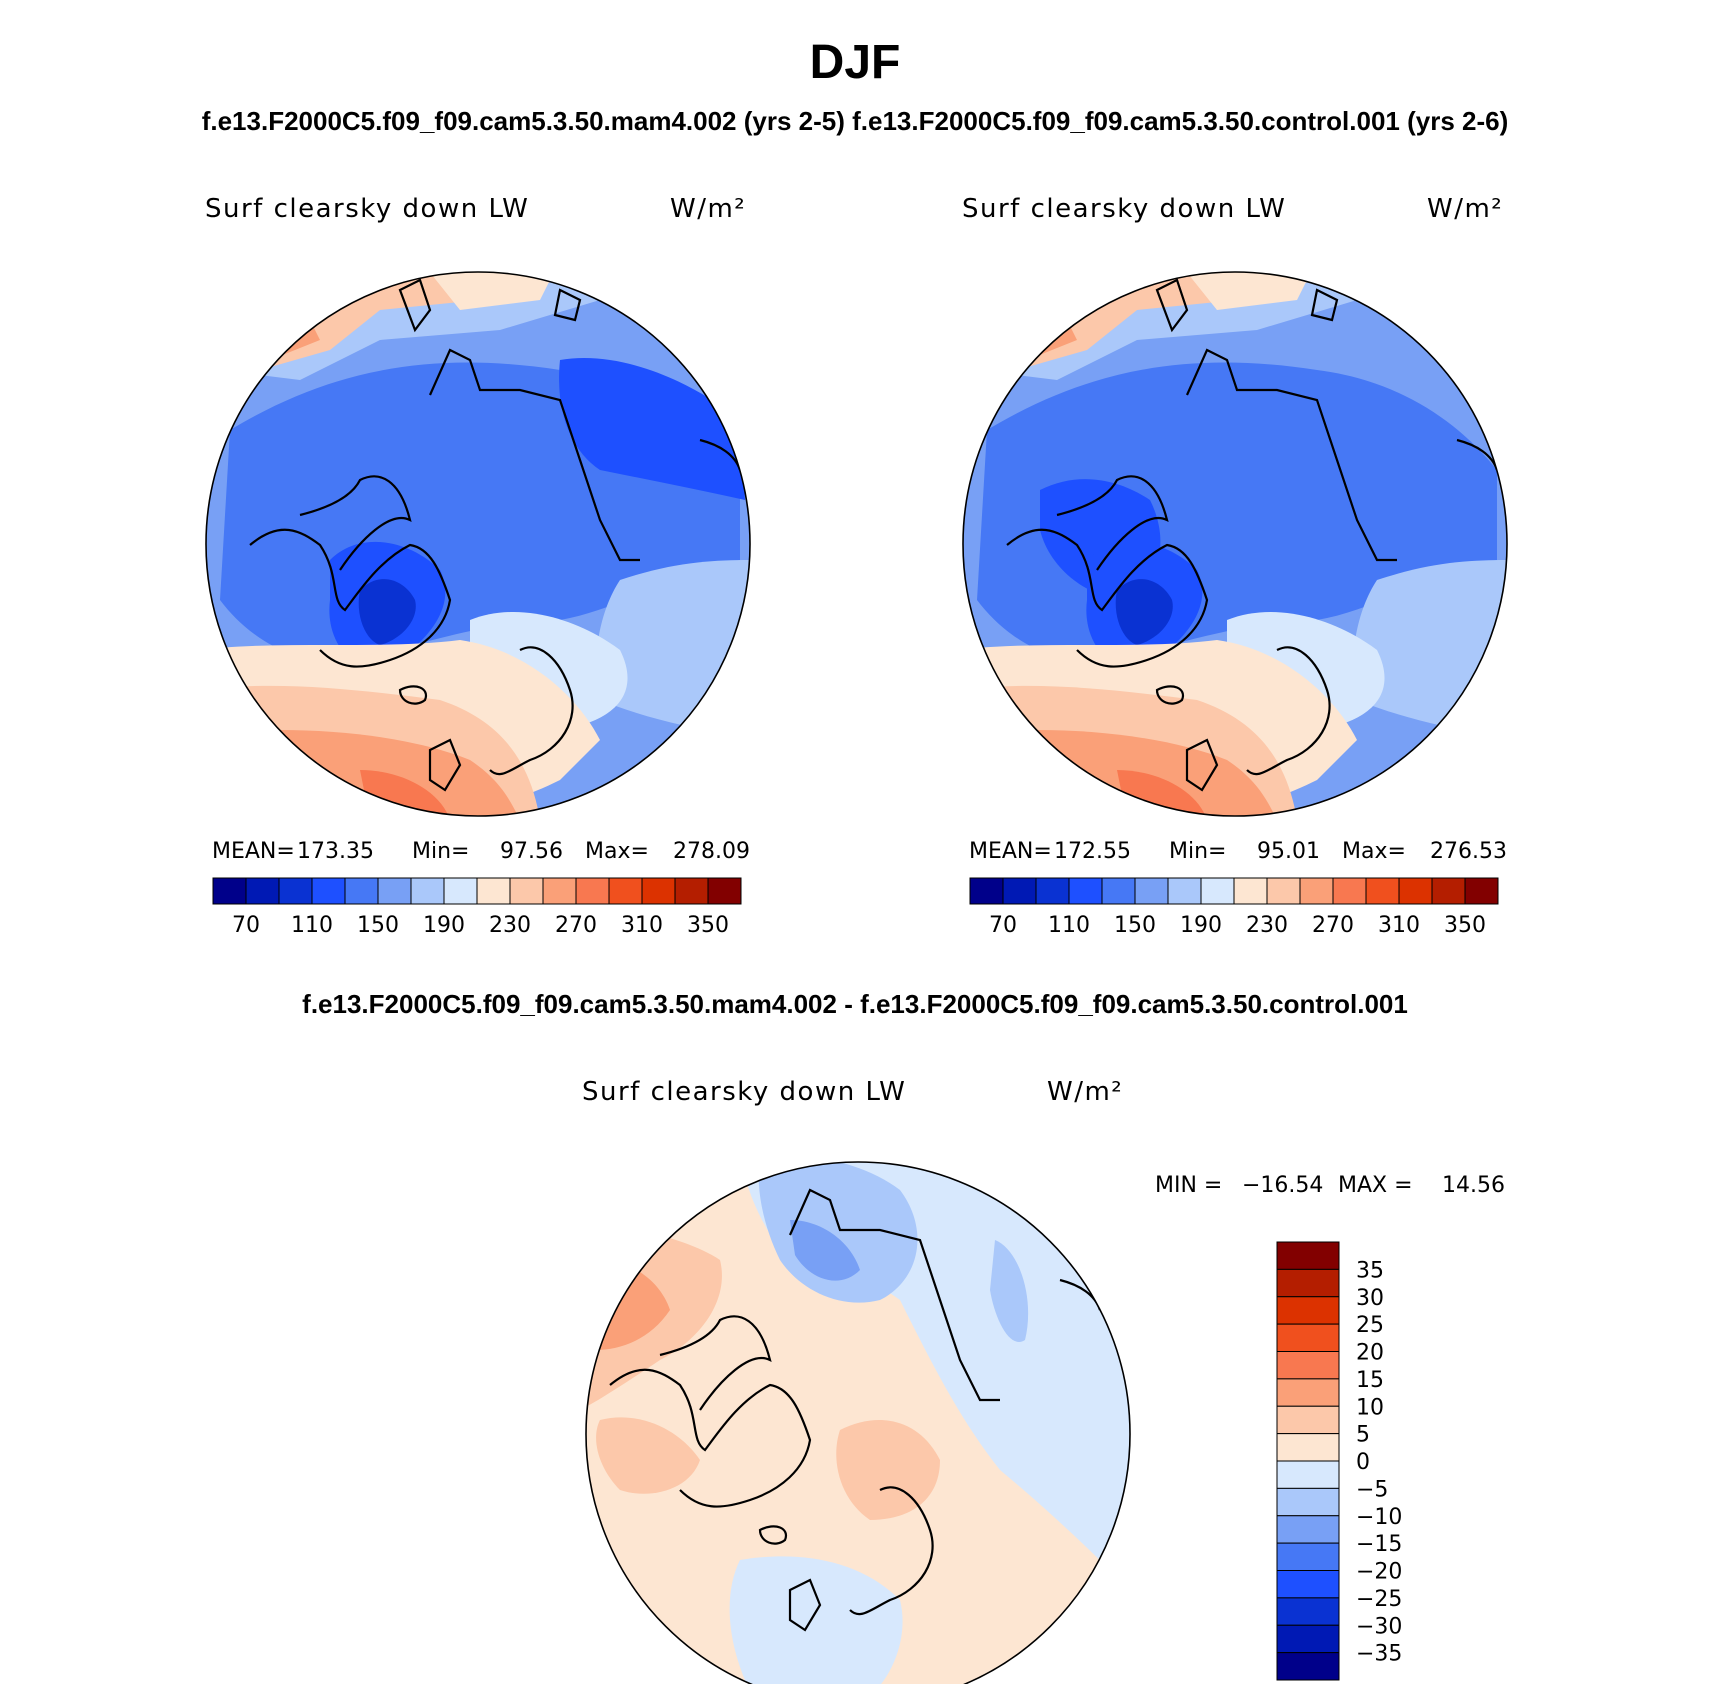 The height and width of the screenshot is (1684, 1710). I want to click on colorbar-tick-label: 350, so click(708, 925).